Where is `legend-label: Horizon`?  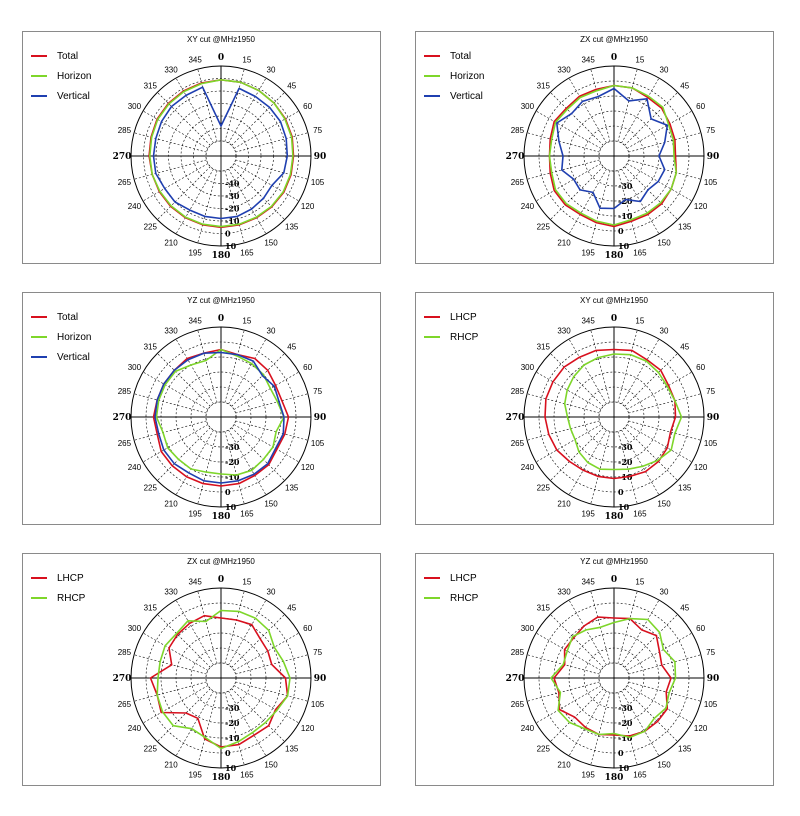 legend-label: Horizon is located at coordinates (74, 337).